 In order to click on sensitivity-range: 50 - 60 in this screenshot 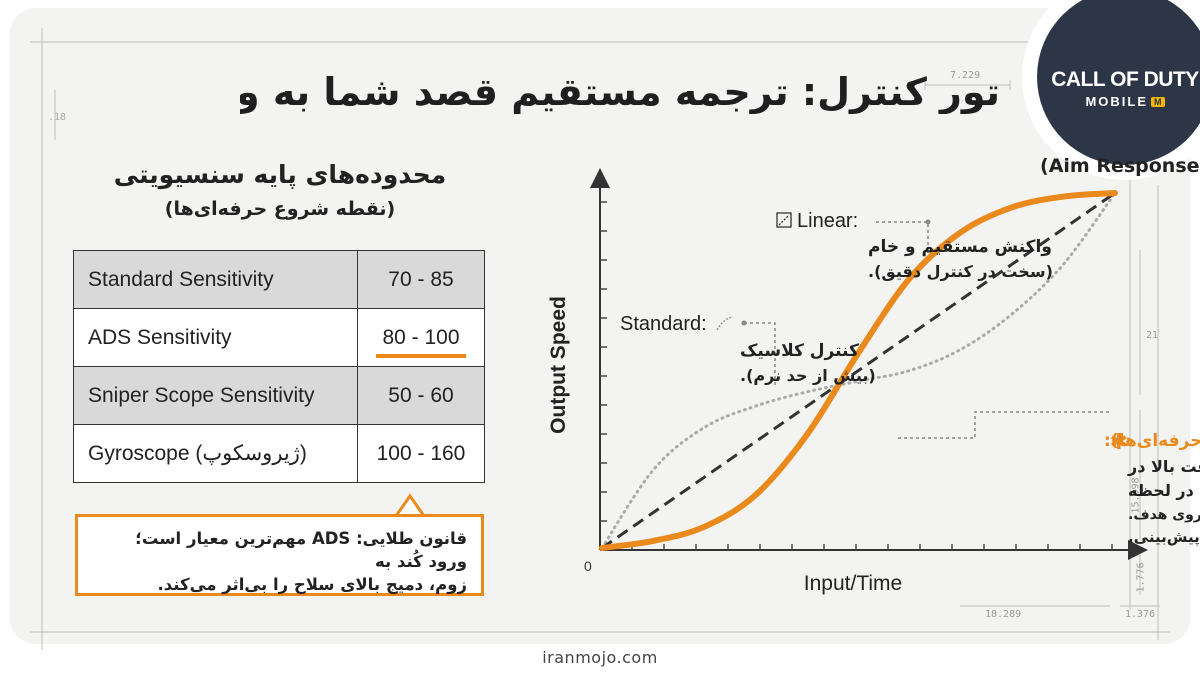, I will do `click(421, 395)`.